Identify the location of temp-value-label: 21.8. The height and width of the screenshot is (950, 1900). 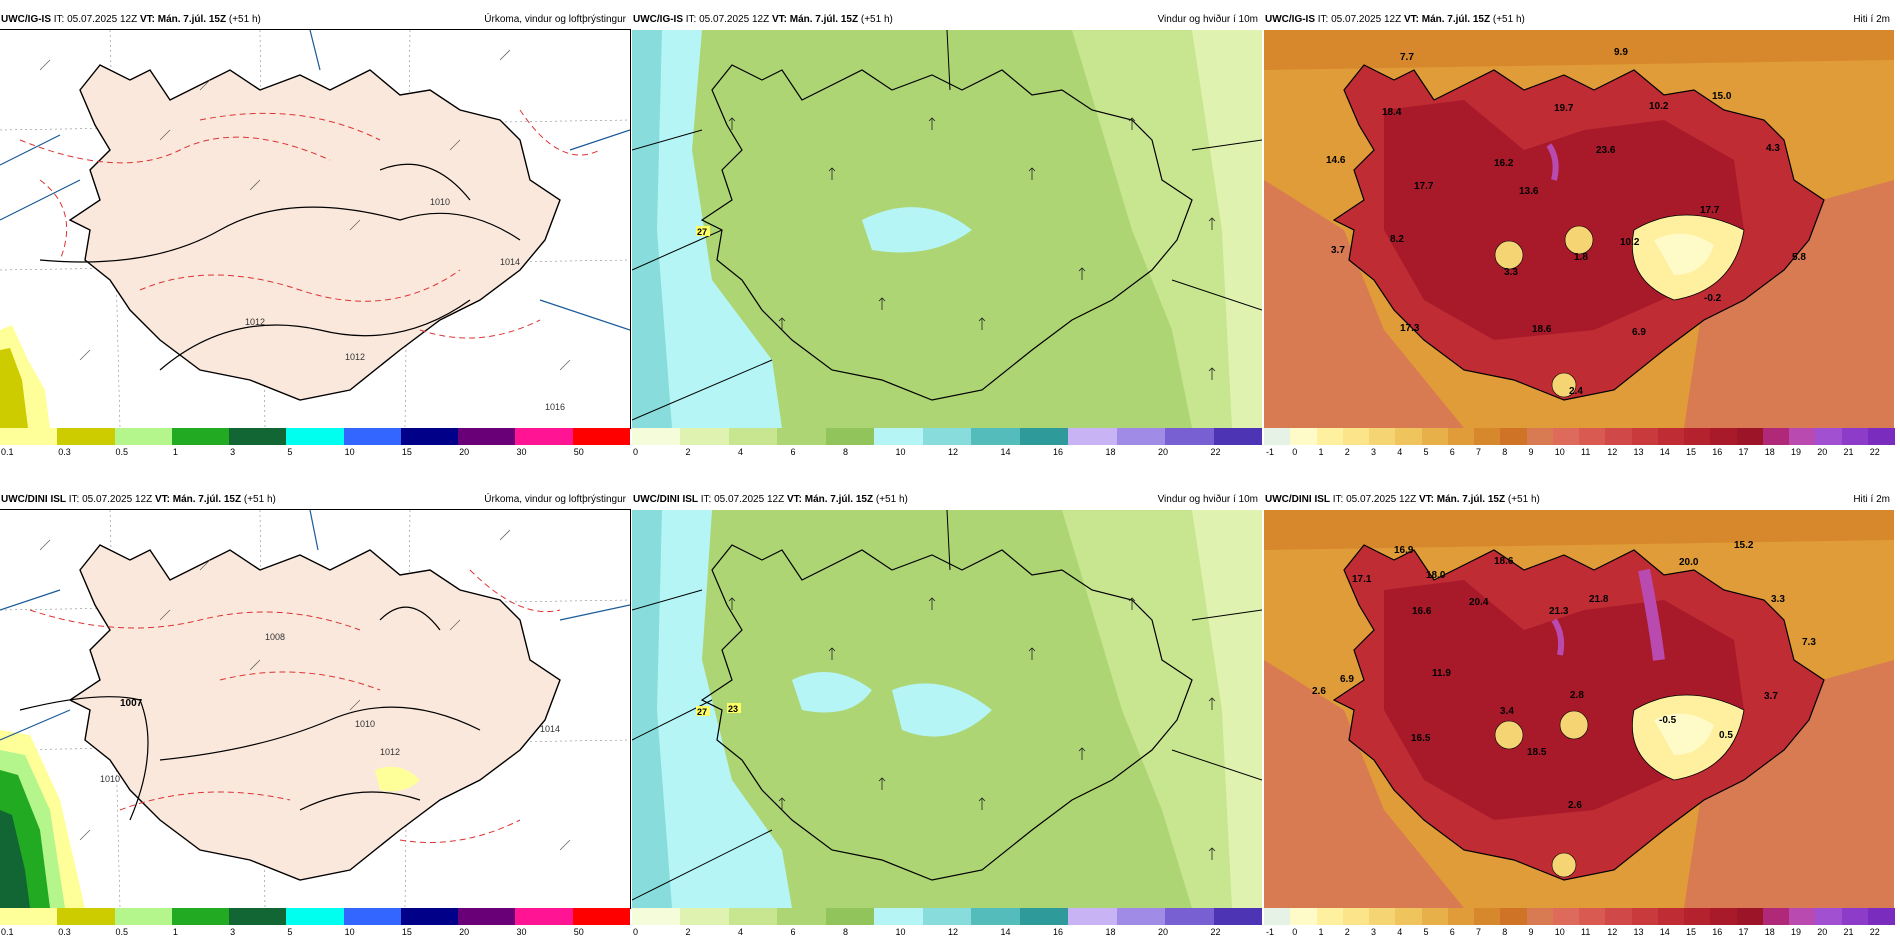
(1599, 599).